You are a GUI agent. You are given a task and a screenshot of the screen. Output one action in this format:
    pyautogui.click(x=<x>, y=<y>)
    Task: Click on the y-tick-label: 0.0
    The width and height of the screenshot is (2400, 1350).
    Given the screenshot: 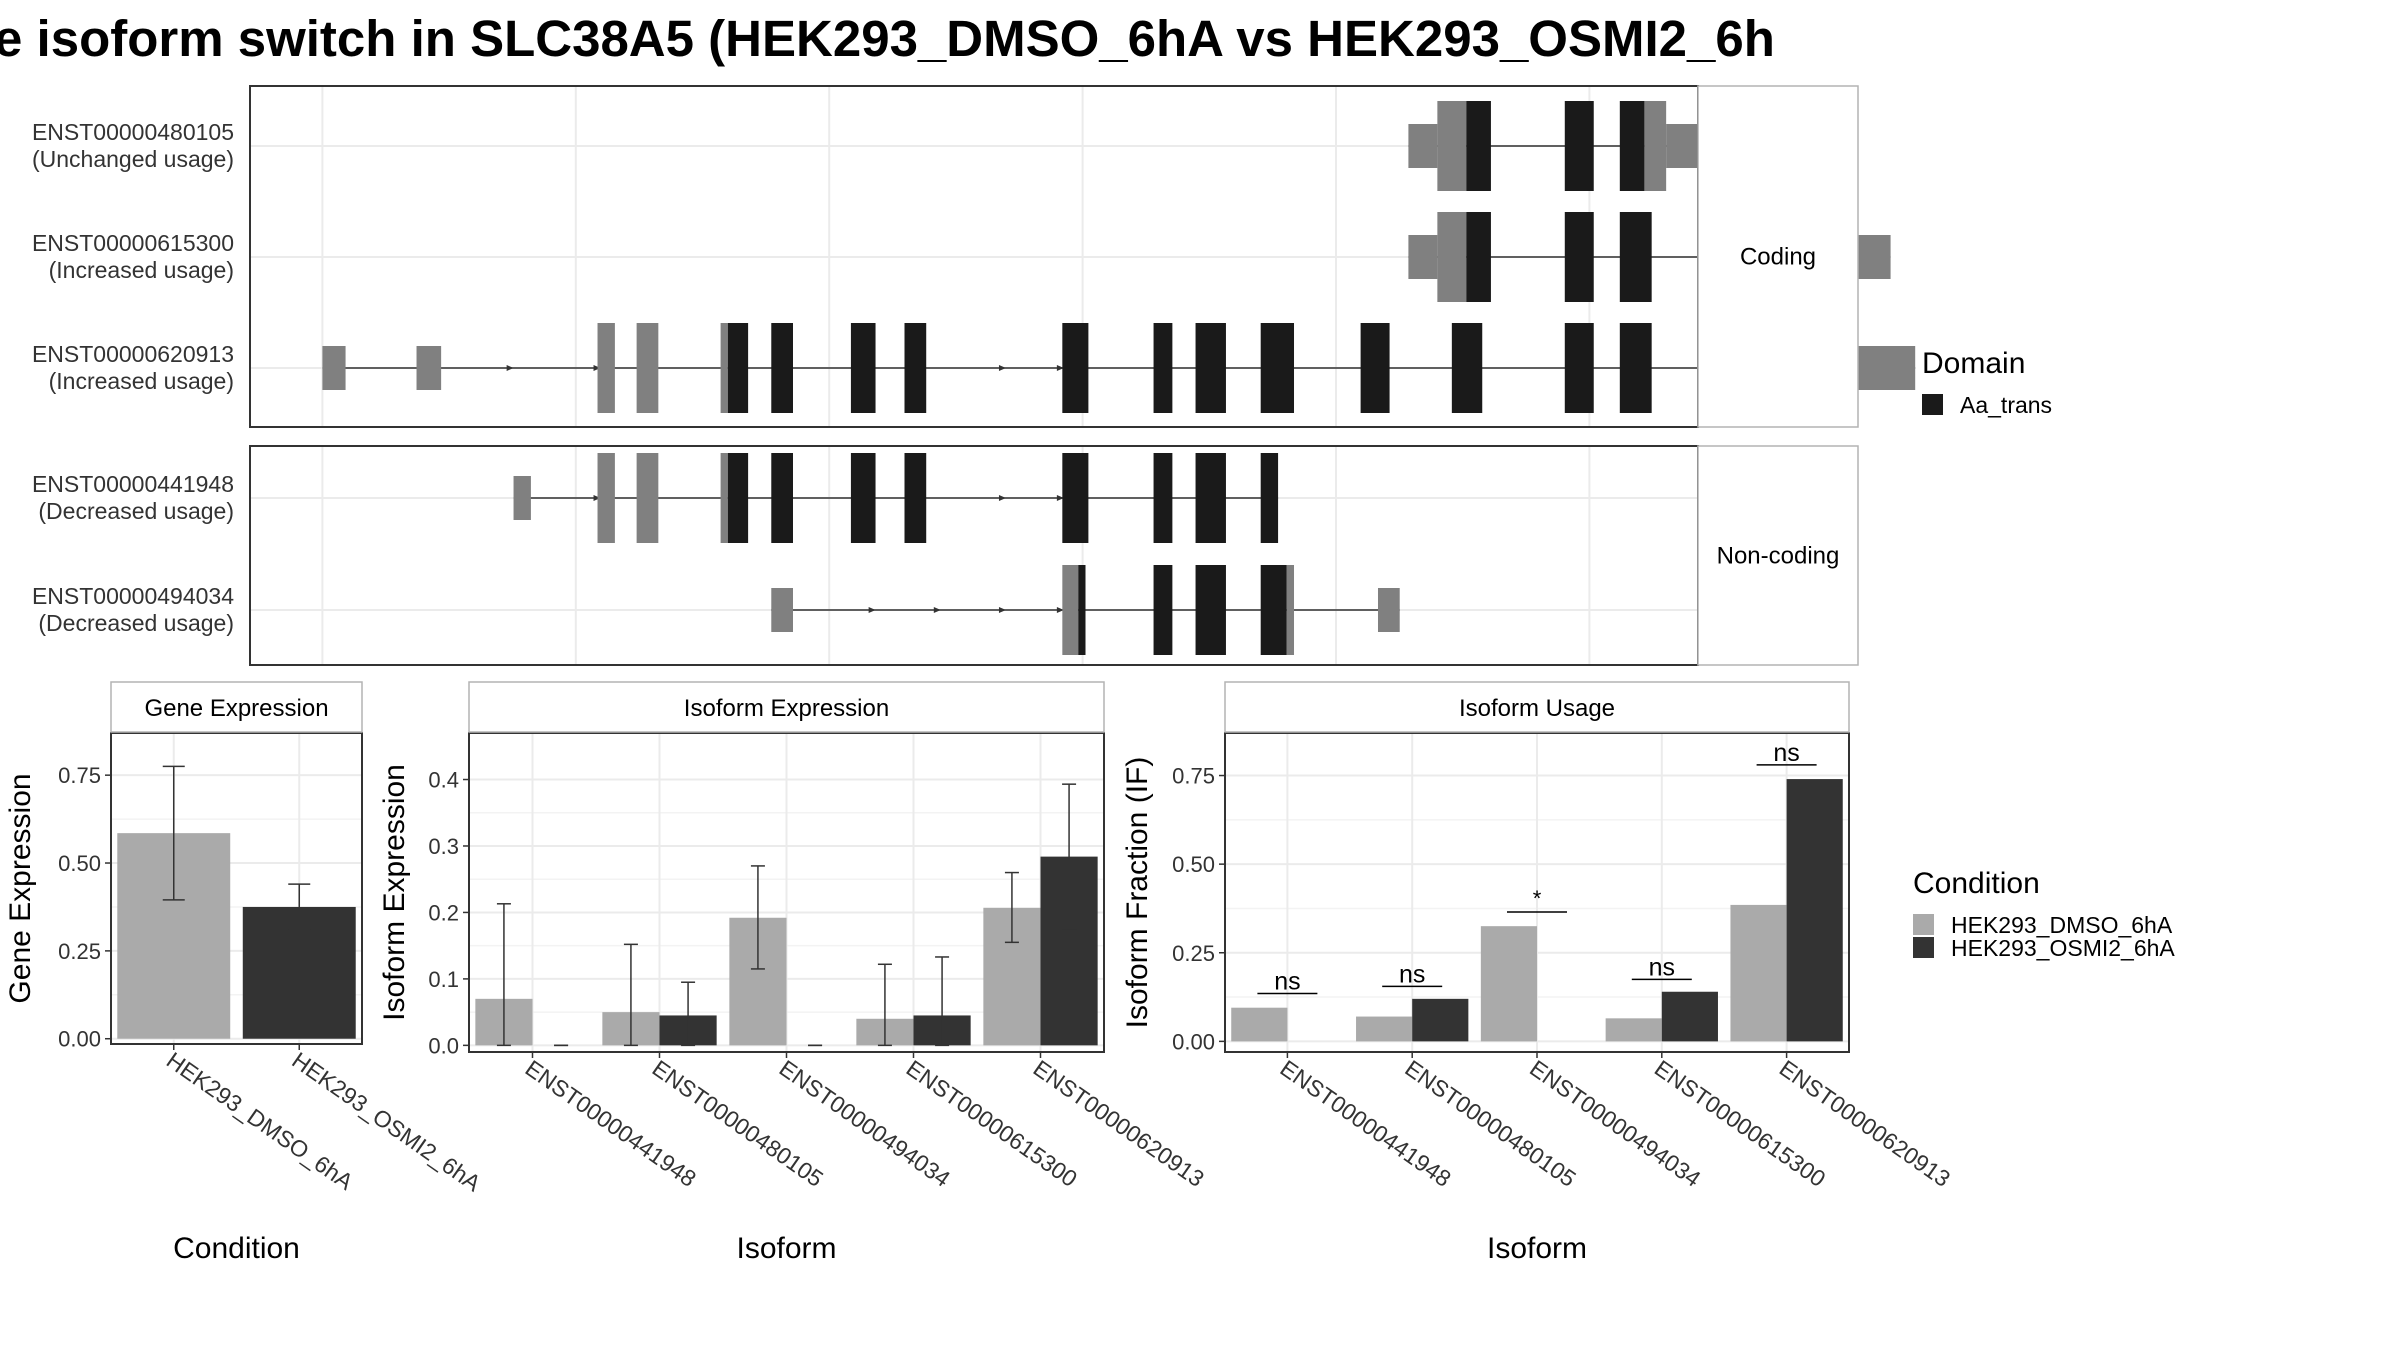 What is the action you would take?
    pyautogui.click(x=443, y=1045)
    